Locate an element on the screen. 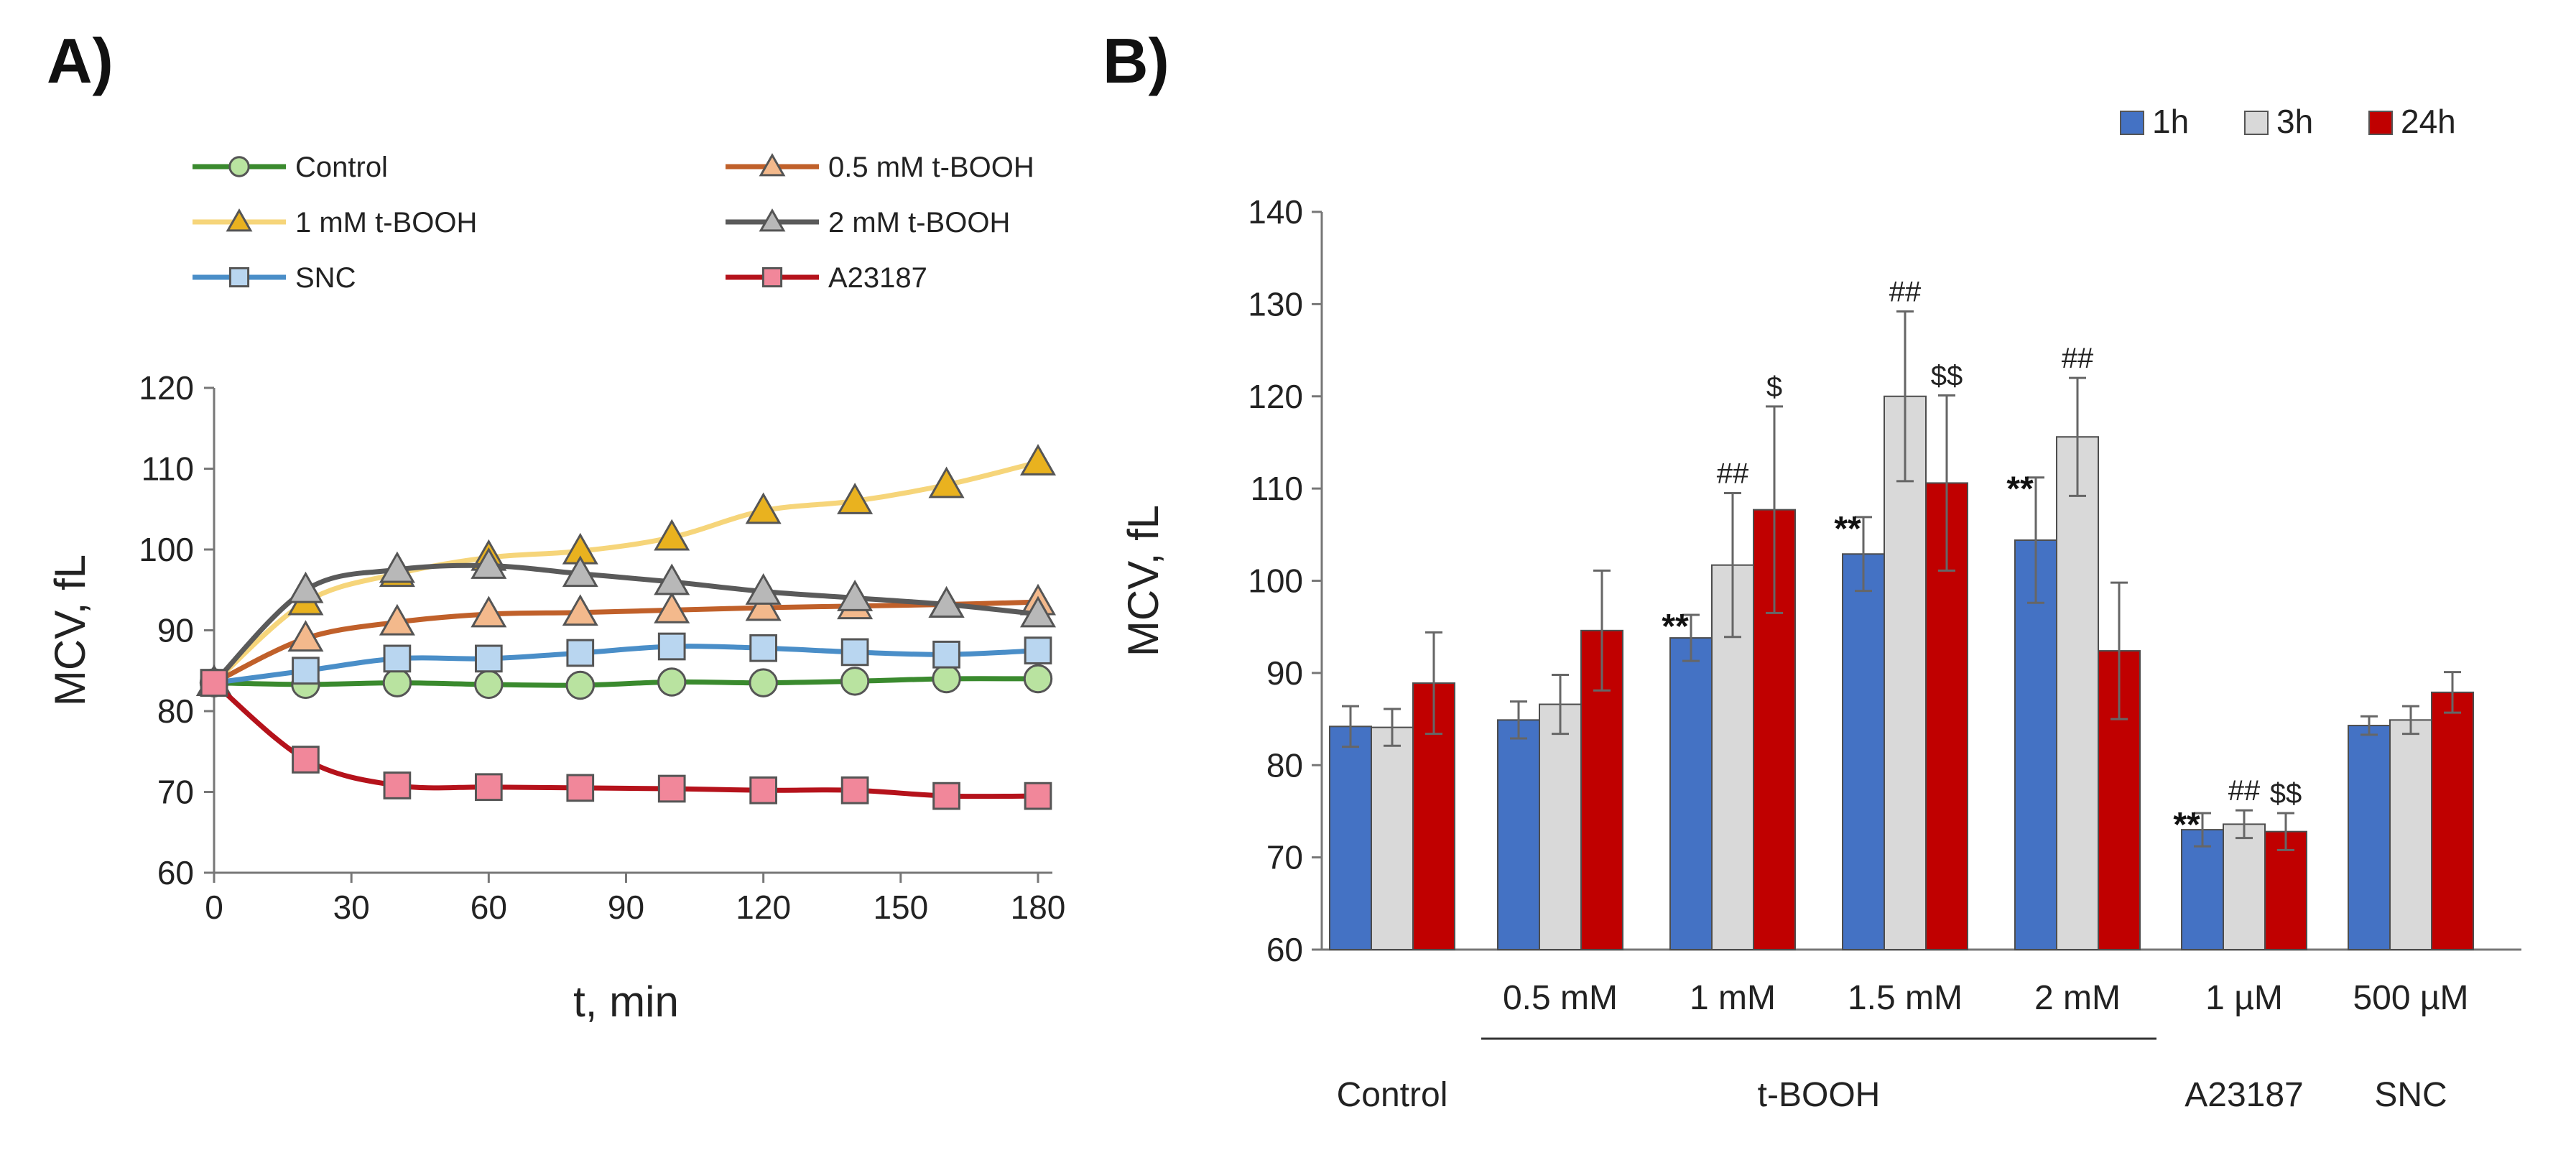 The height and width of the screenshot is (1150, 2576). series-1-mm-t-booh is located at coordinates (626, 570).